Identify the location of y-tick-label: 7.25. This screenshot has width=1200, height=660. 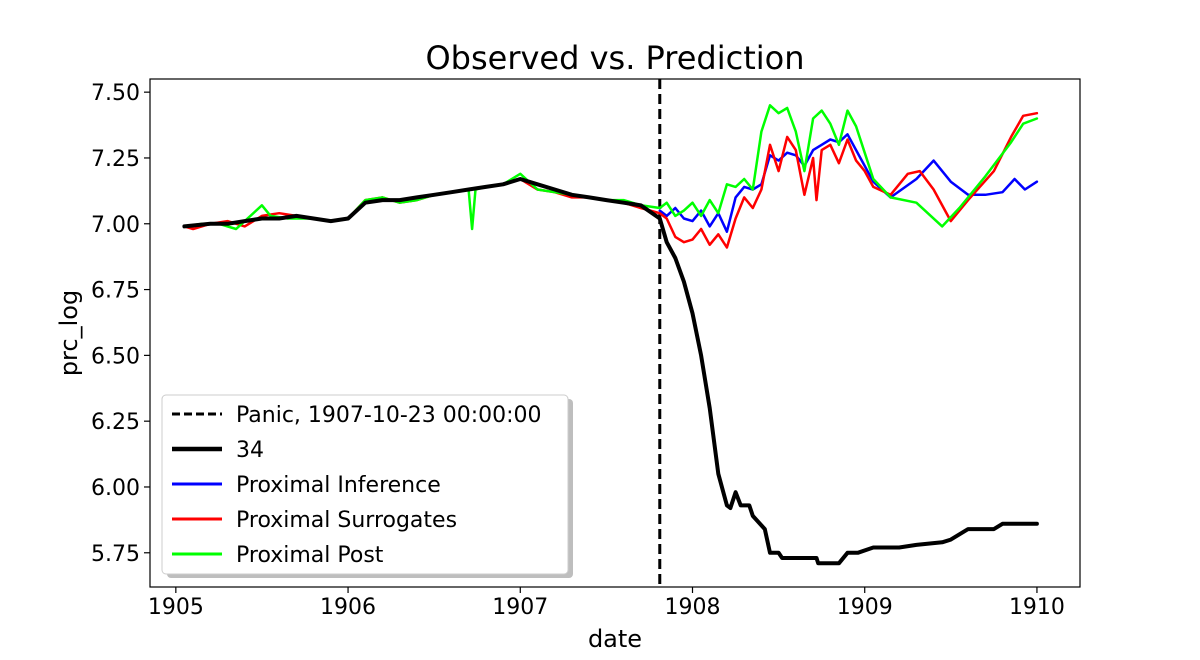
(115, 159).